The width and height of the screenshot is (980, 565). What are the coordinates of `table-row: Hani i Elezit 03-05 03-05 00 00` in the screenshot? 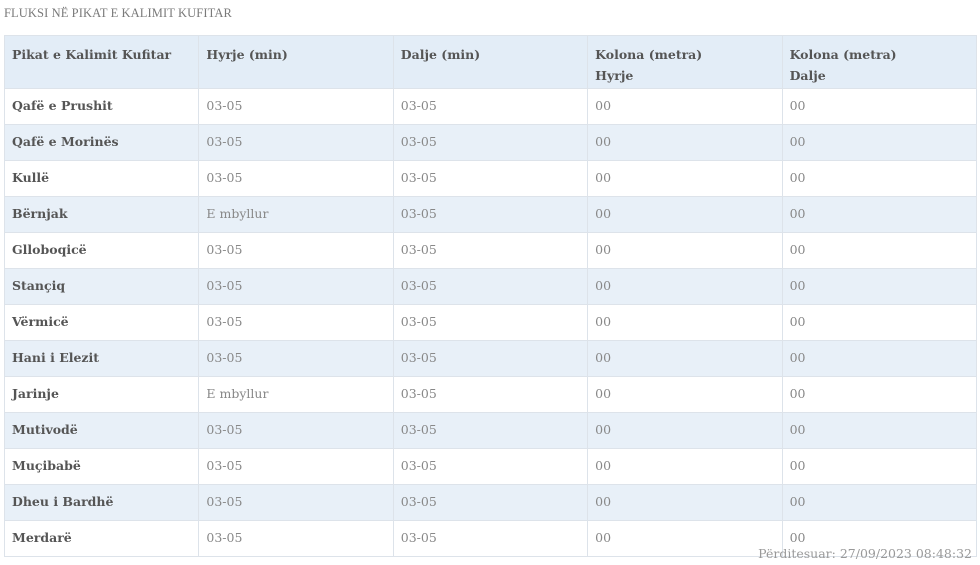 It's located at (490, 358).